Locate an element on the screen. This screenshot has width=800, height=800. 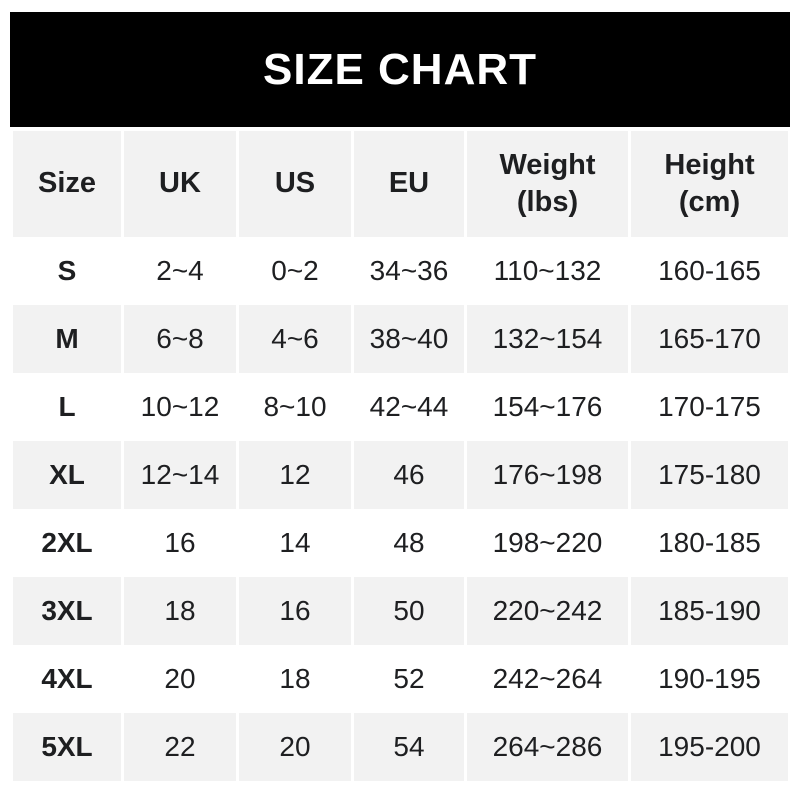
cell-size: 3XL is located at coordinates (67, 611).